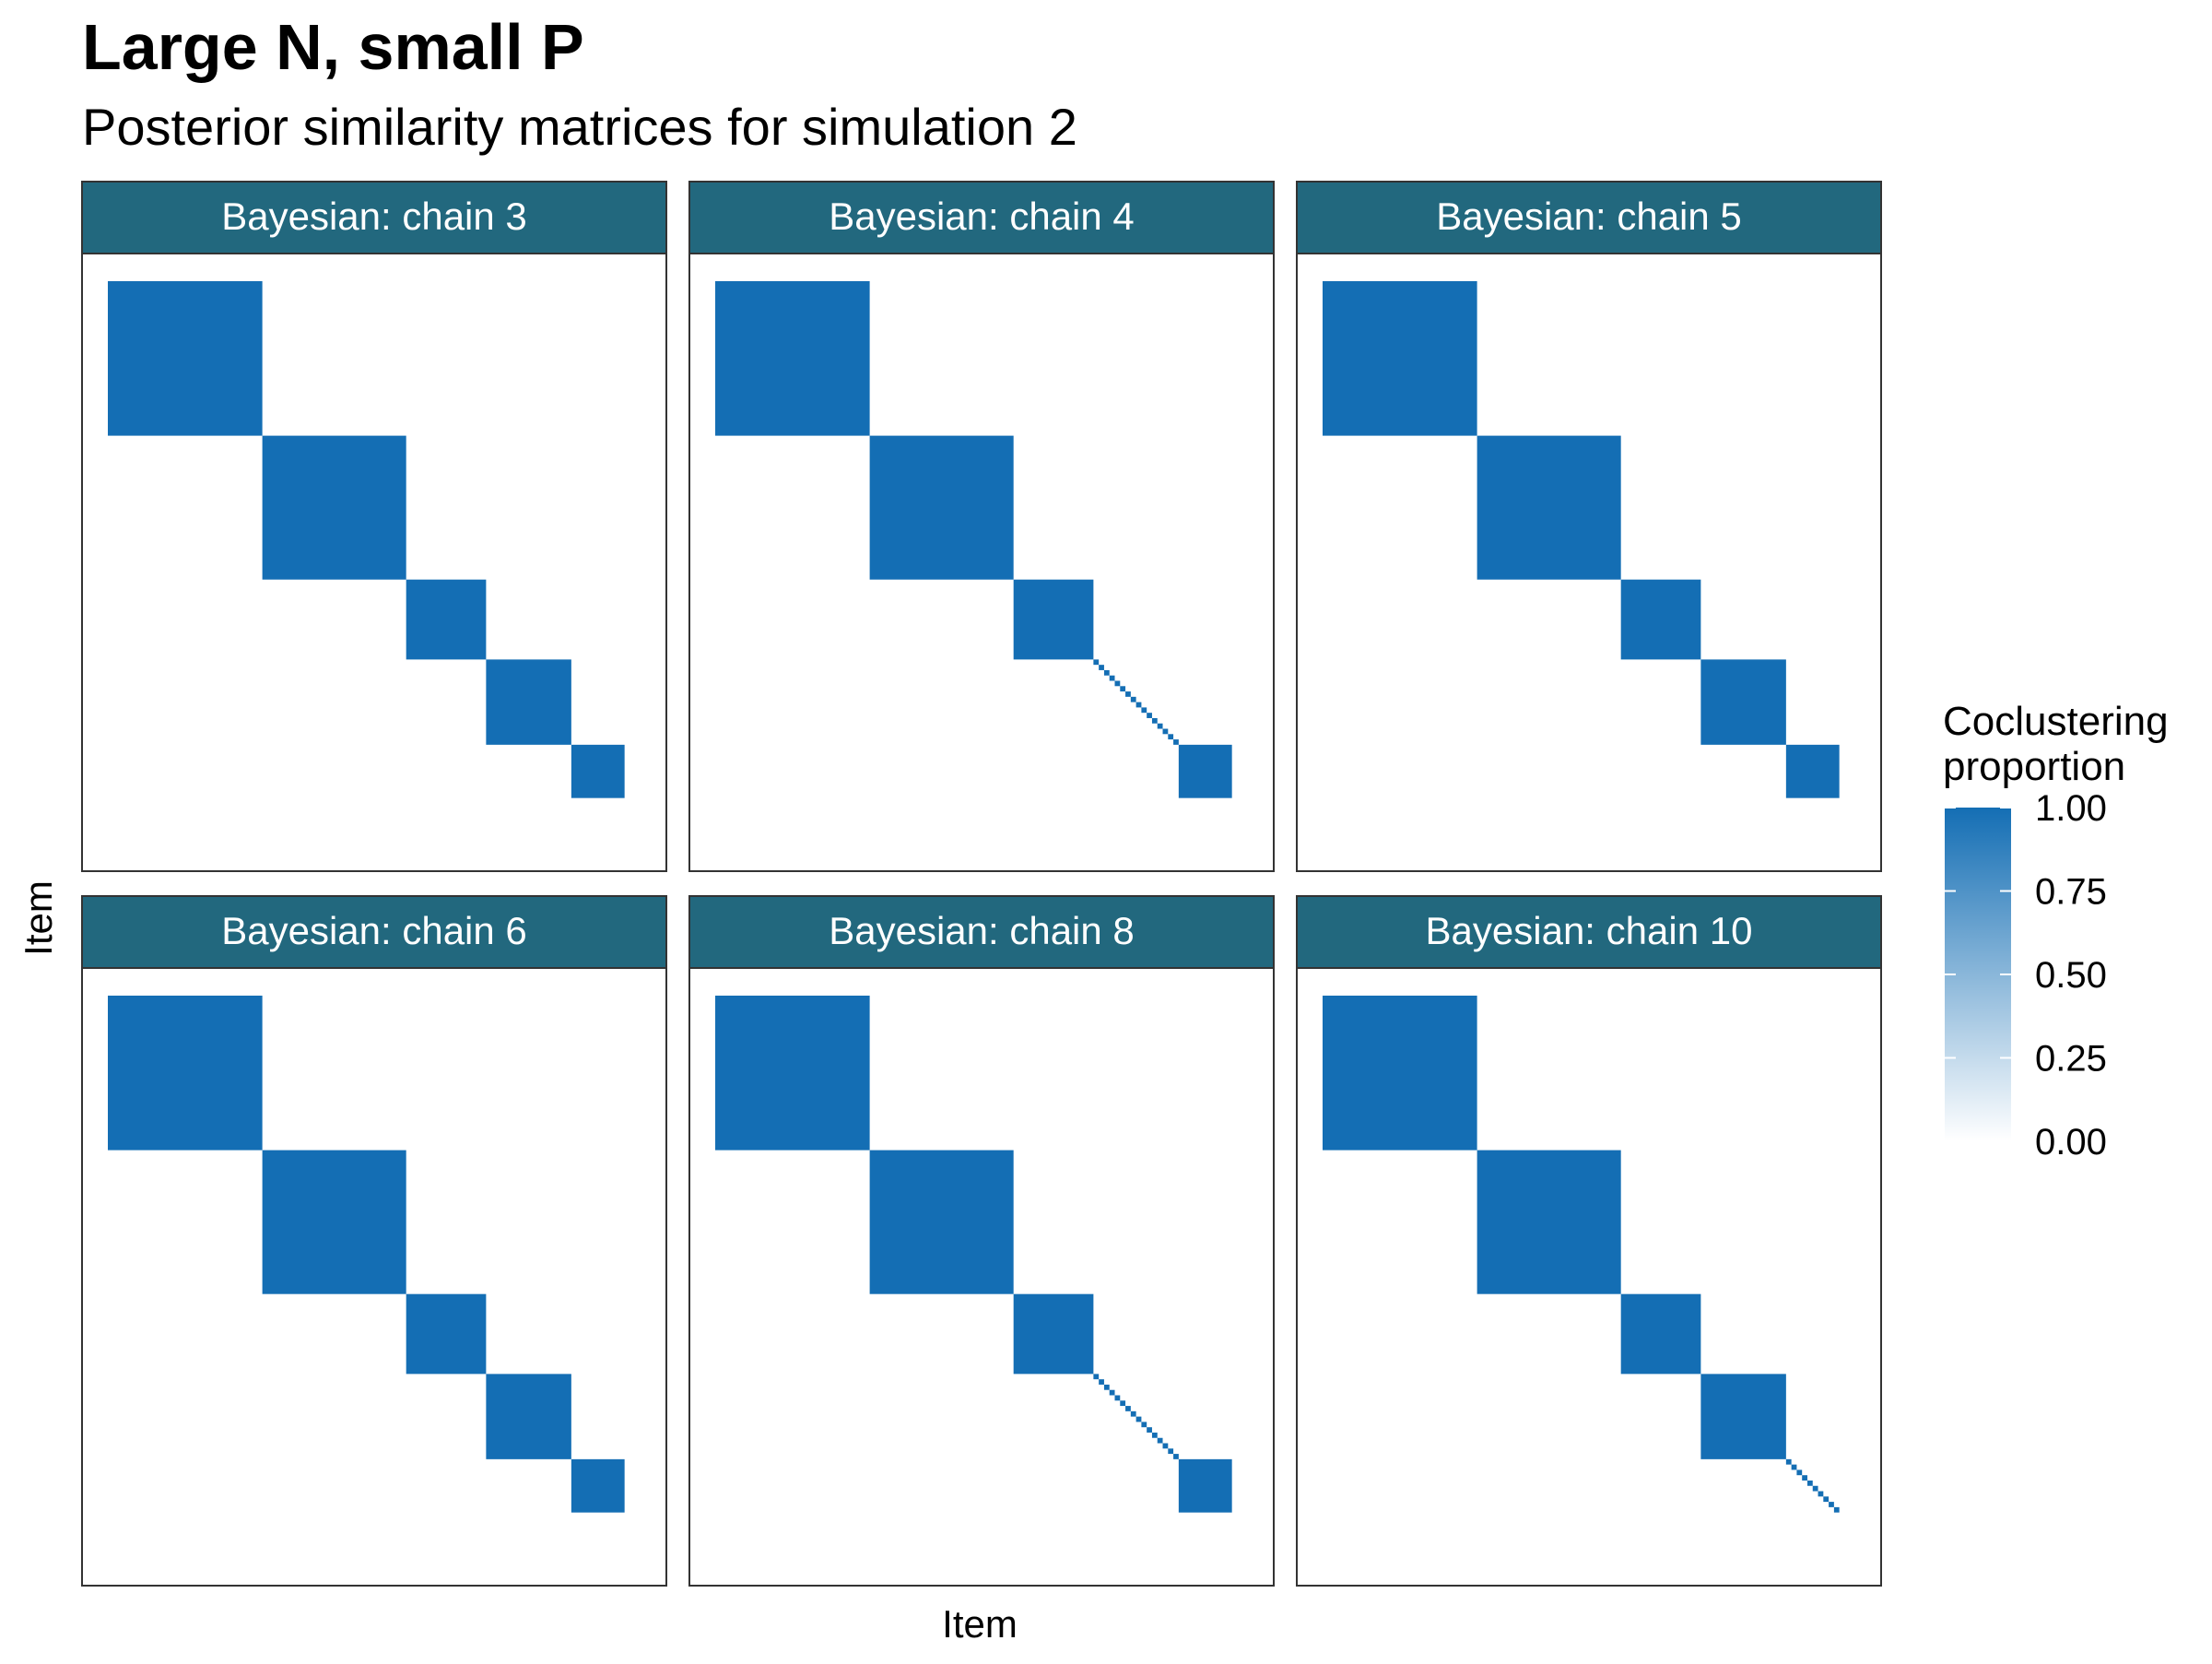  Describe the element at coordinates (980, 1624) in the screenshot. I see `x-axis-label: Item` at that location.